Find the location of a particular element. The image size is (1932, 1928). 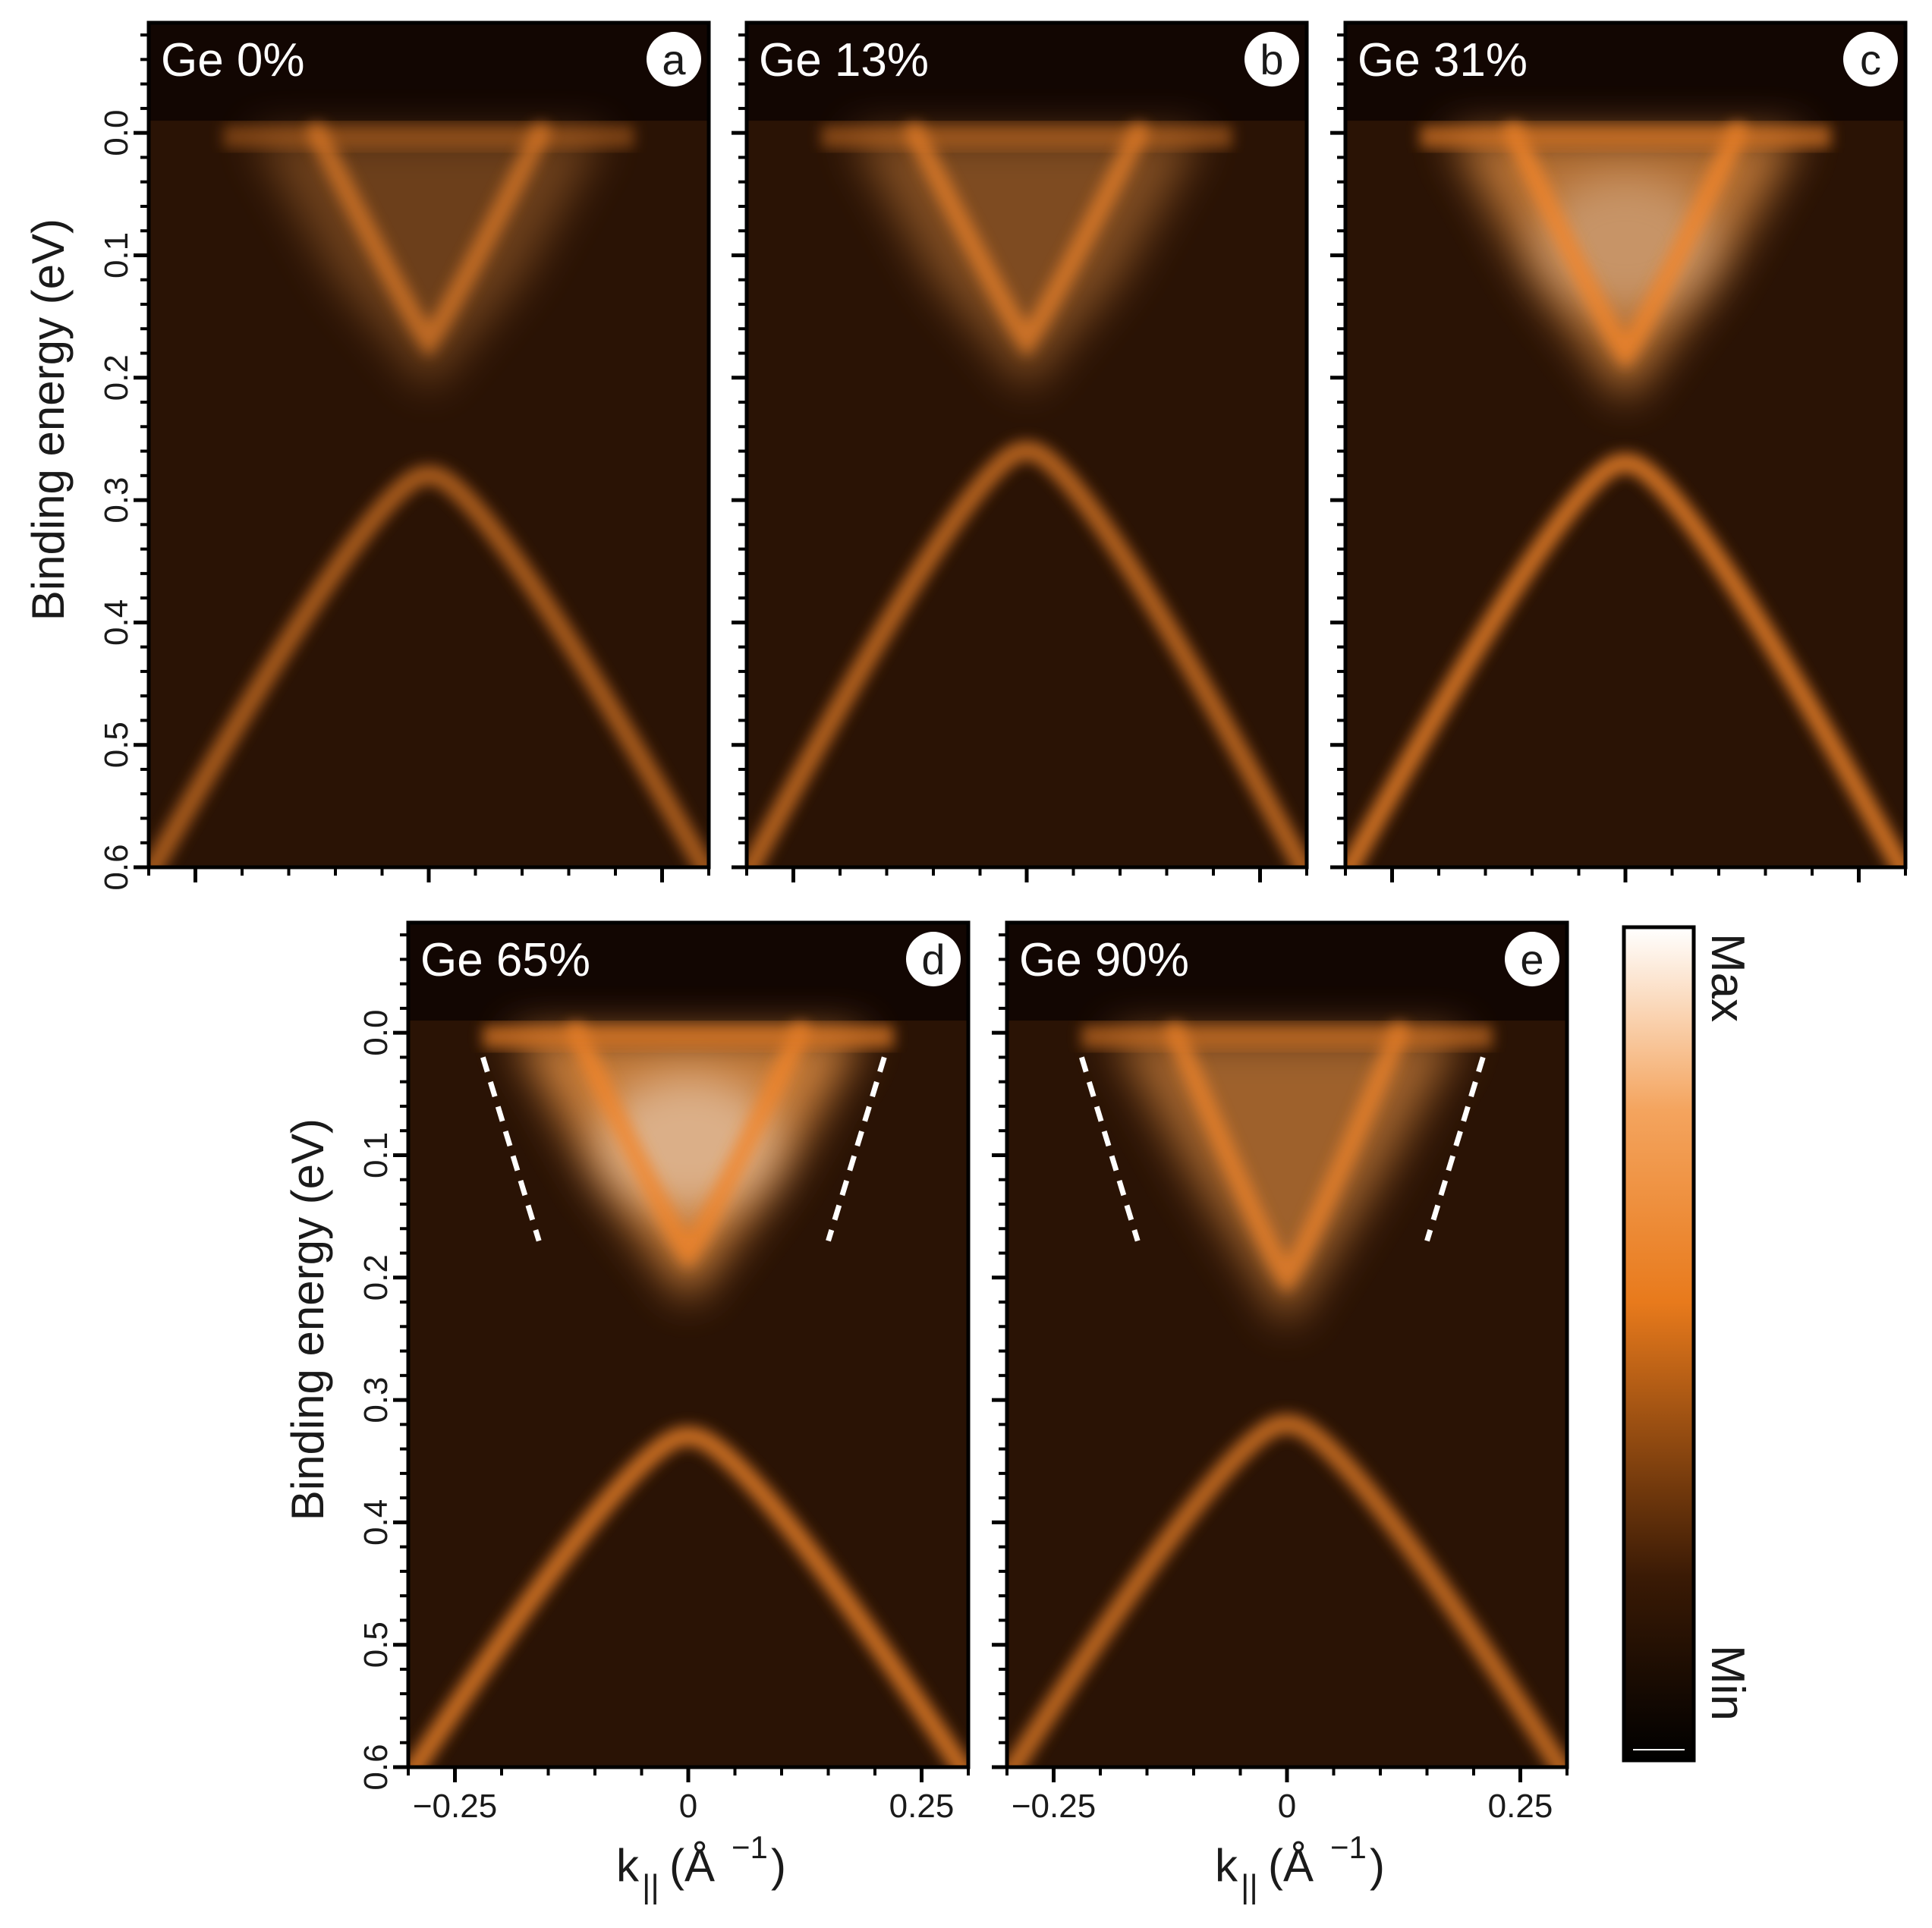

panel-plot-c is located at coordinates (1625, 445).